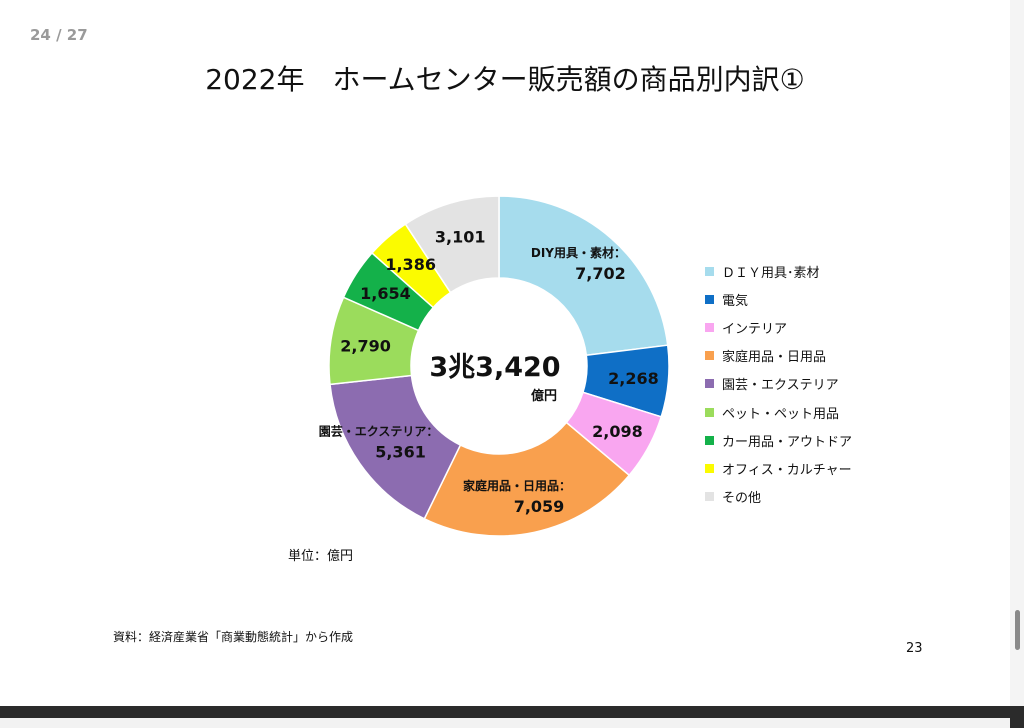 This screenshot has height=728, width=1024. I want to click on slide-number: 23, so click(914, 648).